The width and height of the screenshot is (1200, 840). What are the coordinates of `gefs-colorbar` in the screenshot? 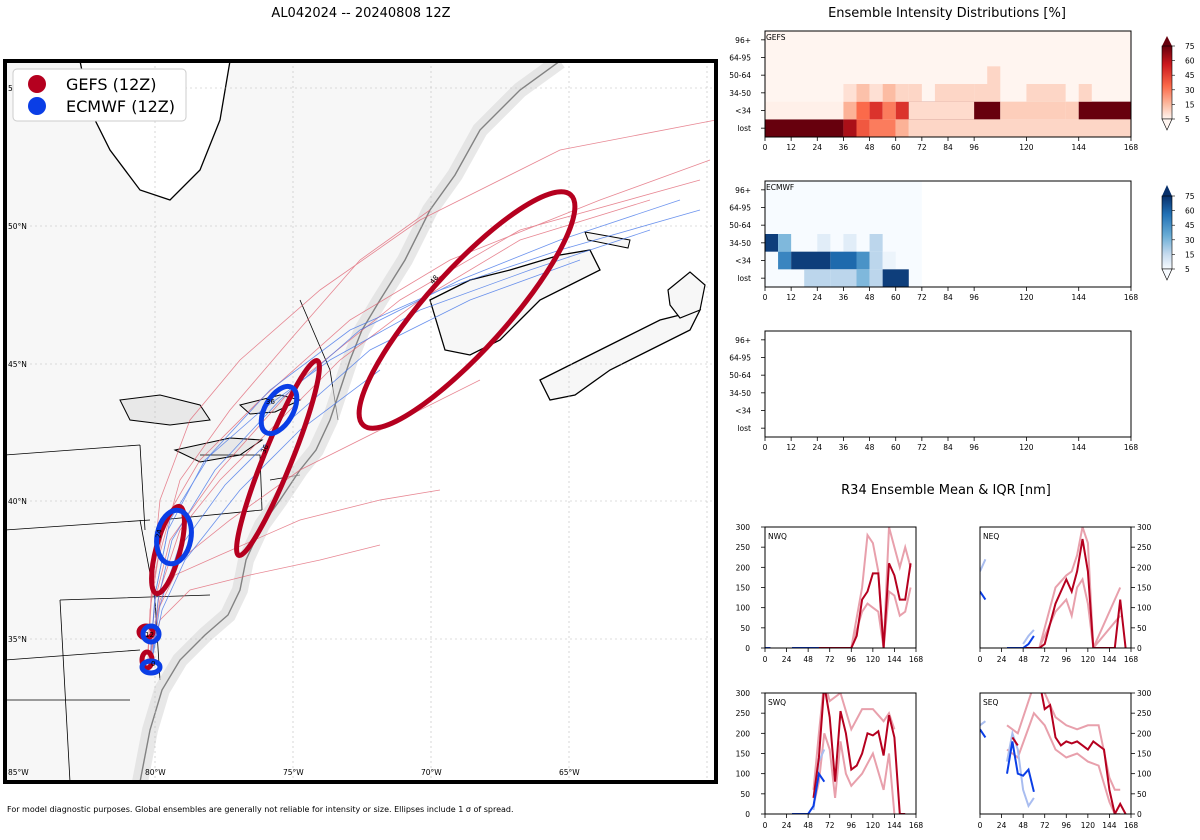 It's located at (1167, 83).